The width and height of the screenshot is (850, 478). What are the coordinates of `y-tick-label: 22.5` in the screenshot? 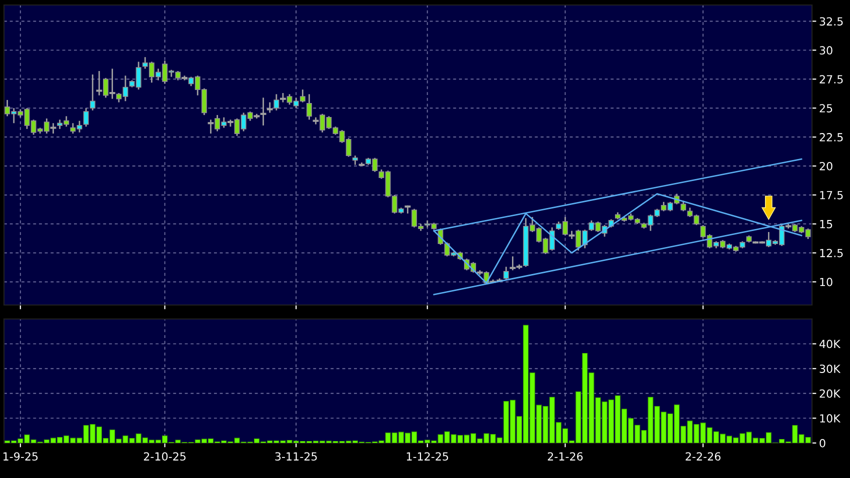 It's located at (831, 137).